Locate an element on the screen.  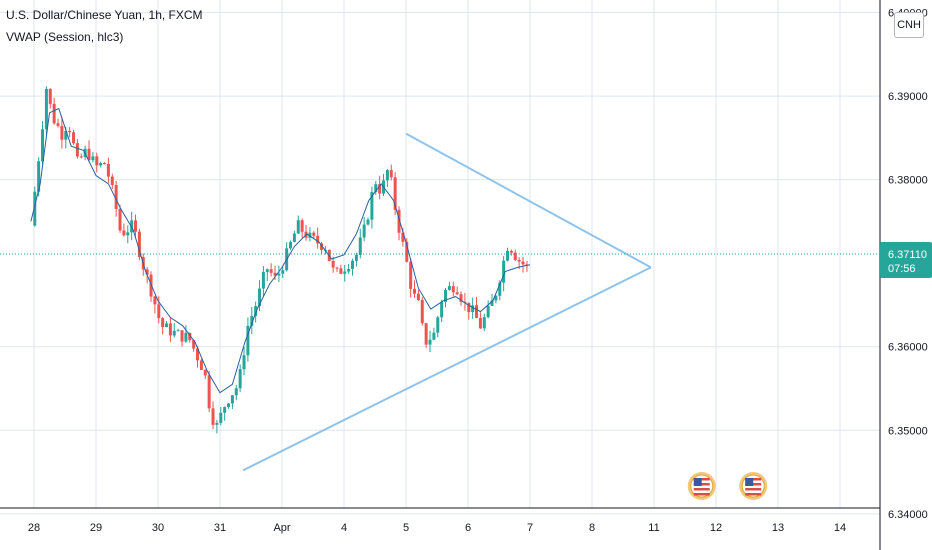
countdown-label: 07:56 is located at coordinates (902, 269).